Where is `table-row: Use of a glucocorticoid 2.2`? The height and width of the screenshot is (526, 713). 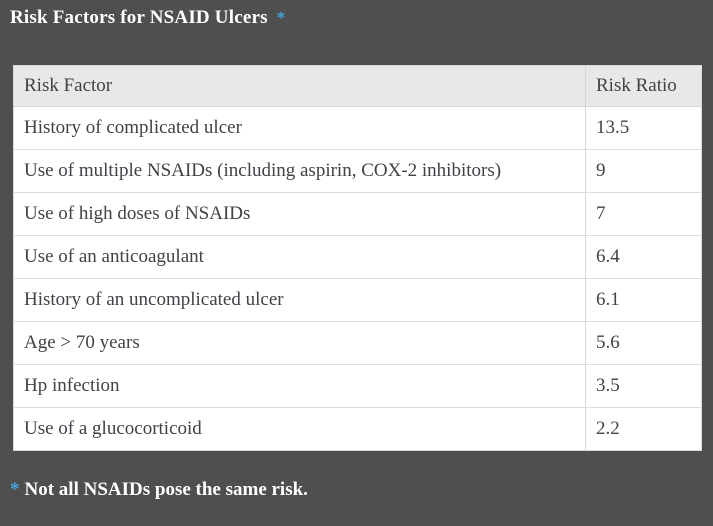
table-row: Use of a glucocorticoid 2.2 is located at coordinates (357, 429).